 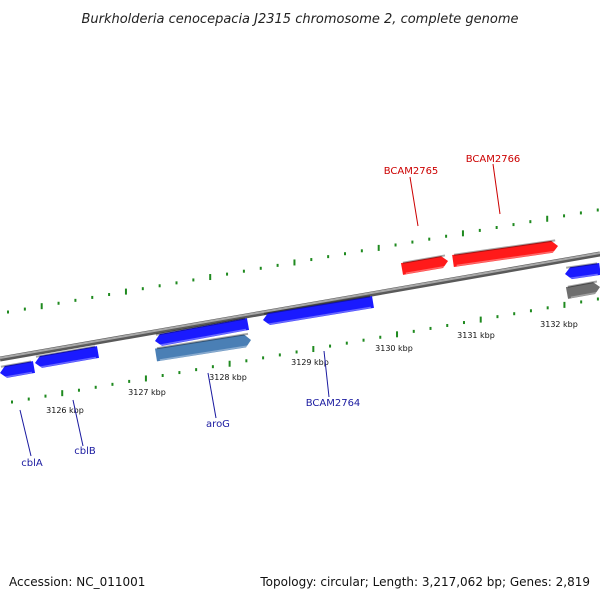 What do you see at coordinates (493, 159) in the screenshot?
I see `gene-label-bcam2766: BCAM2766` at bounding box center [493, 159].